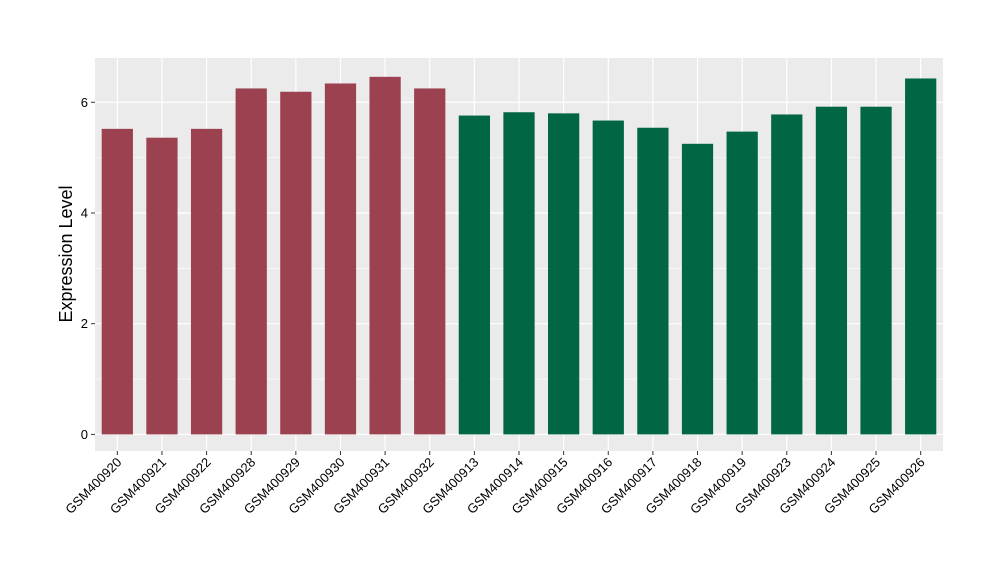  I want to click on bar-GSM400914, so click(519, 273).